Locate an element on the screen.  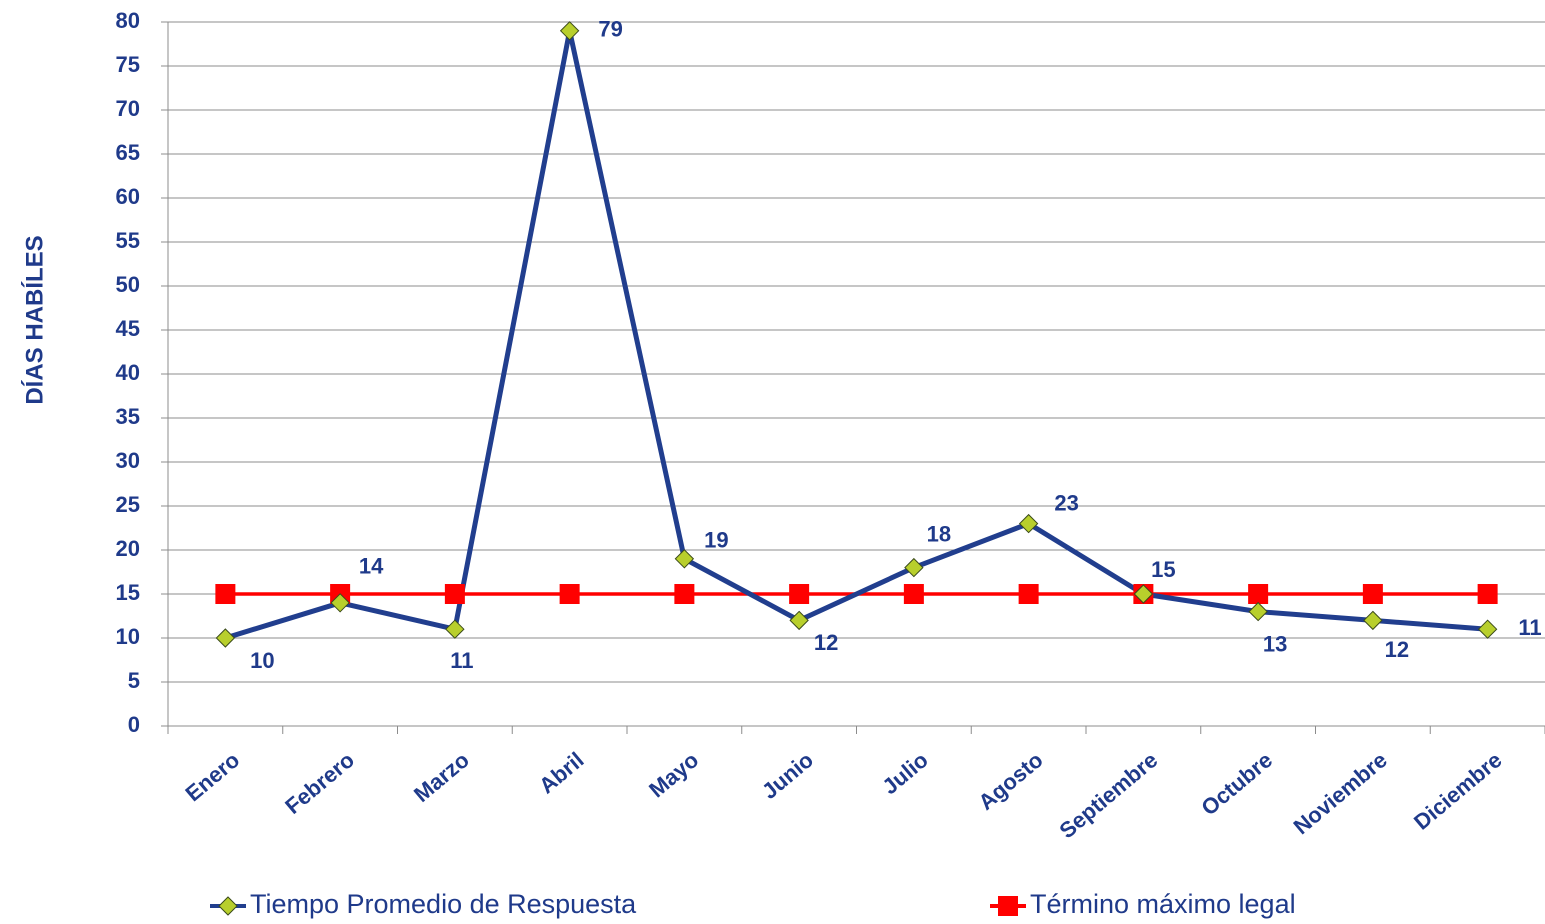
y-tick-label: 25 is located at coordinates (128, 504).